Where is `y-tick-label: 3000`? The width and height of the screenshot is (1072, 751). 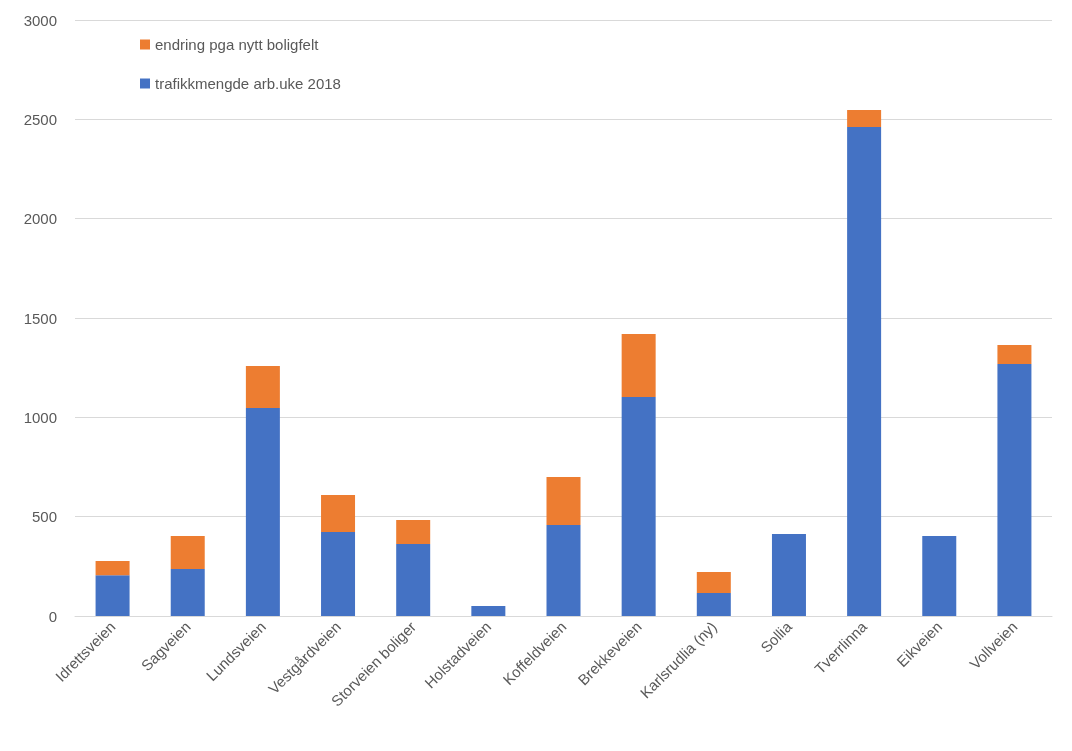 y-tick-label: 3000 is located at coordinates (40, 20).